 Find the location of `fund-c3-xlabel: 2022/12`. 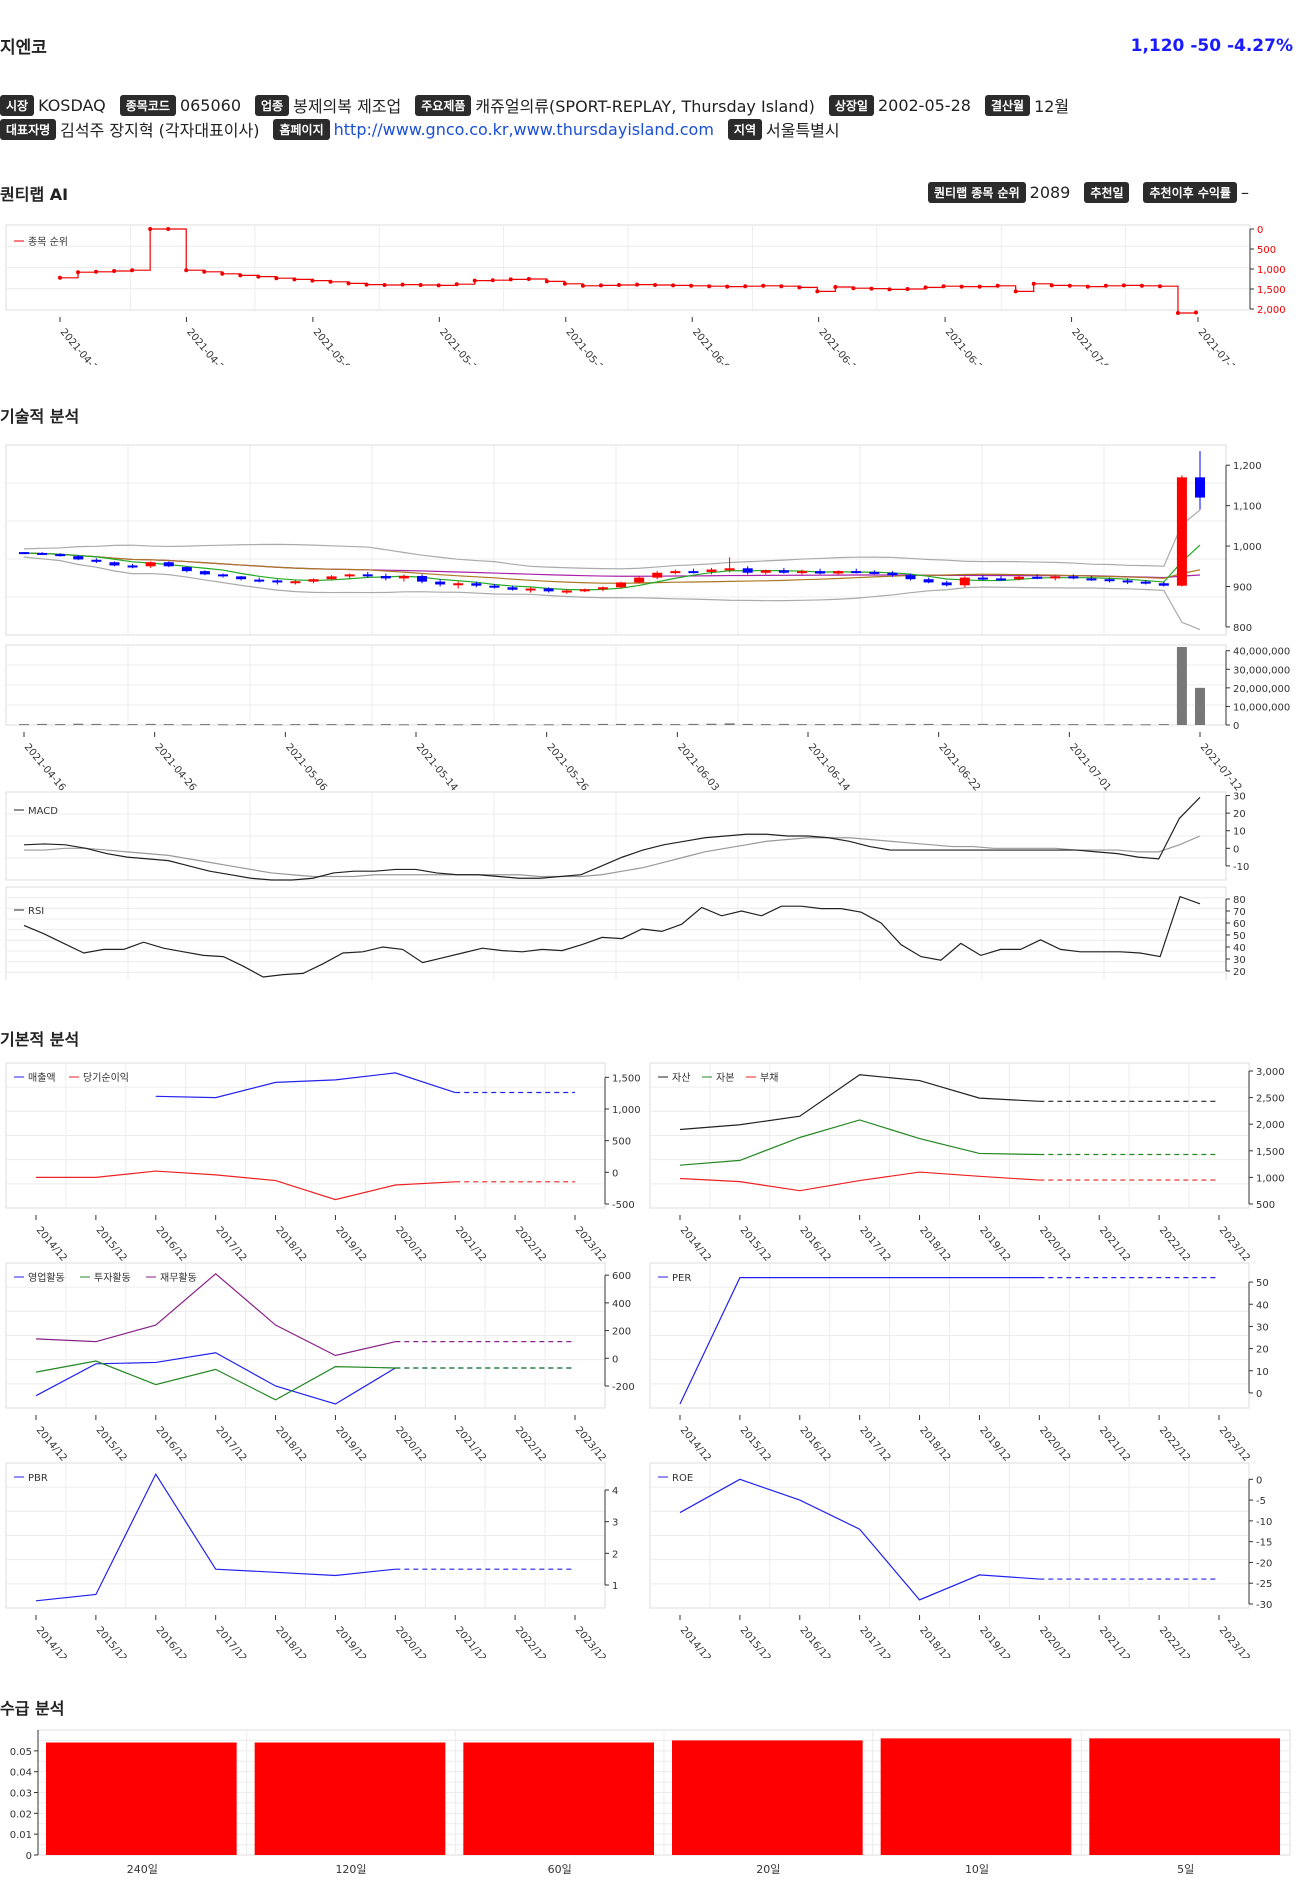

fund-c3-xlabel: 2022/12 is located at coordinates (530, 1444).